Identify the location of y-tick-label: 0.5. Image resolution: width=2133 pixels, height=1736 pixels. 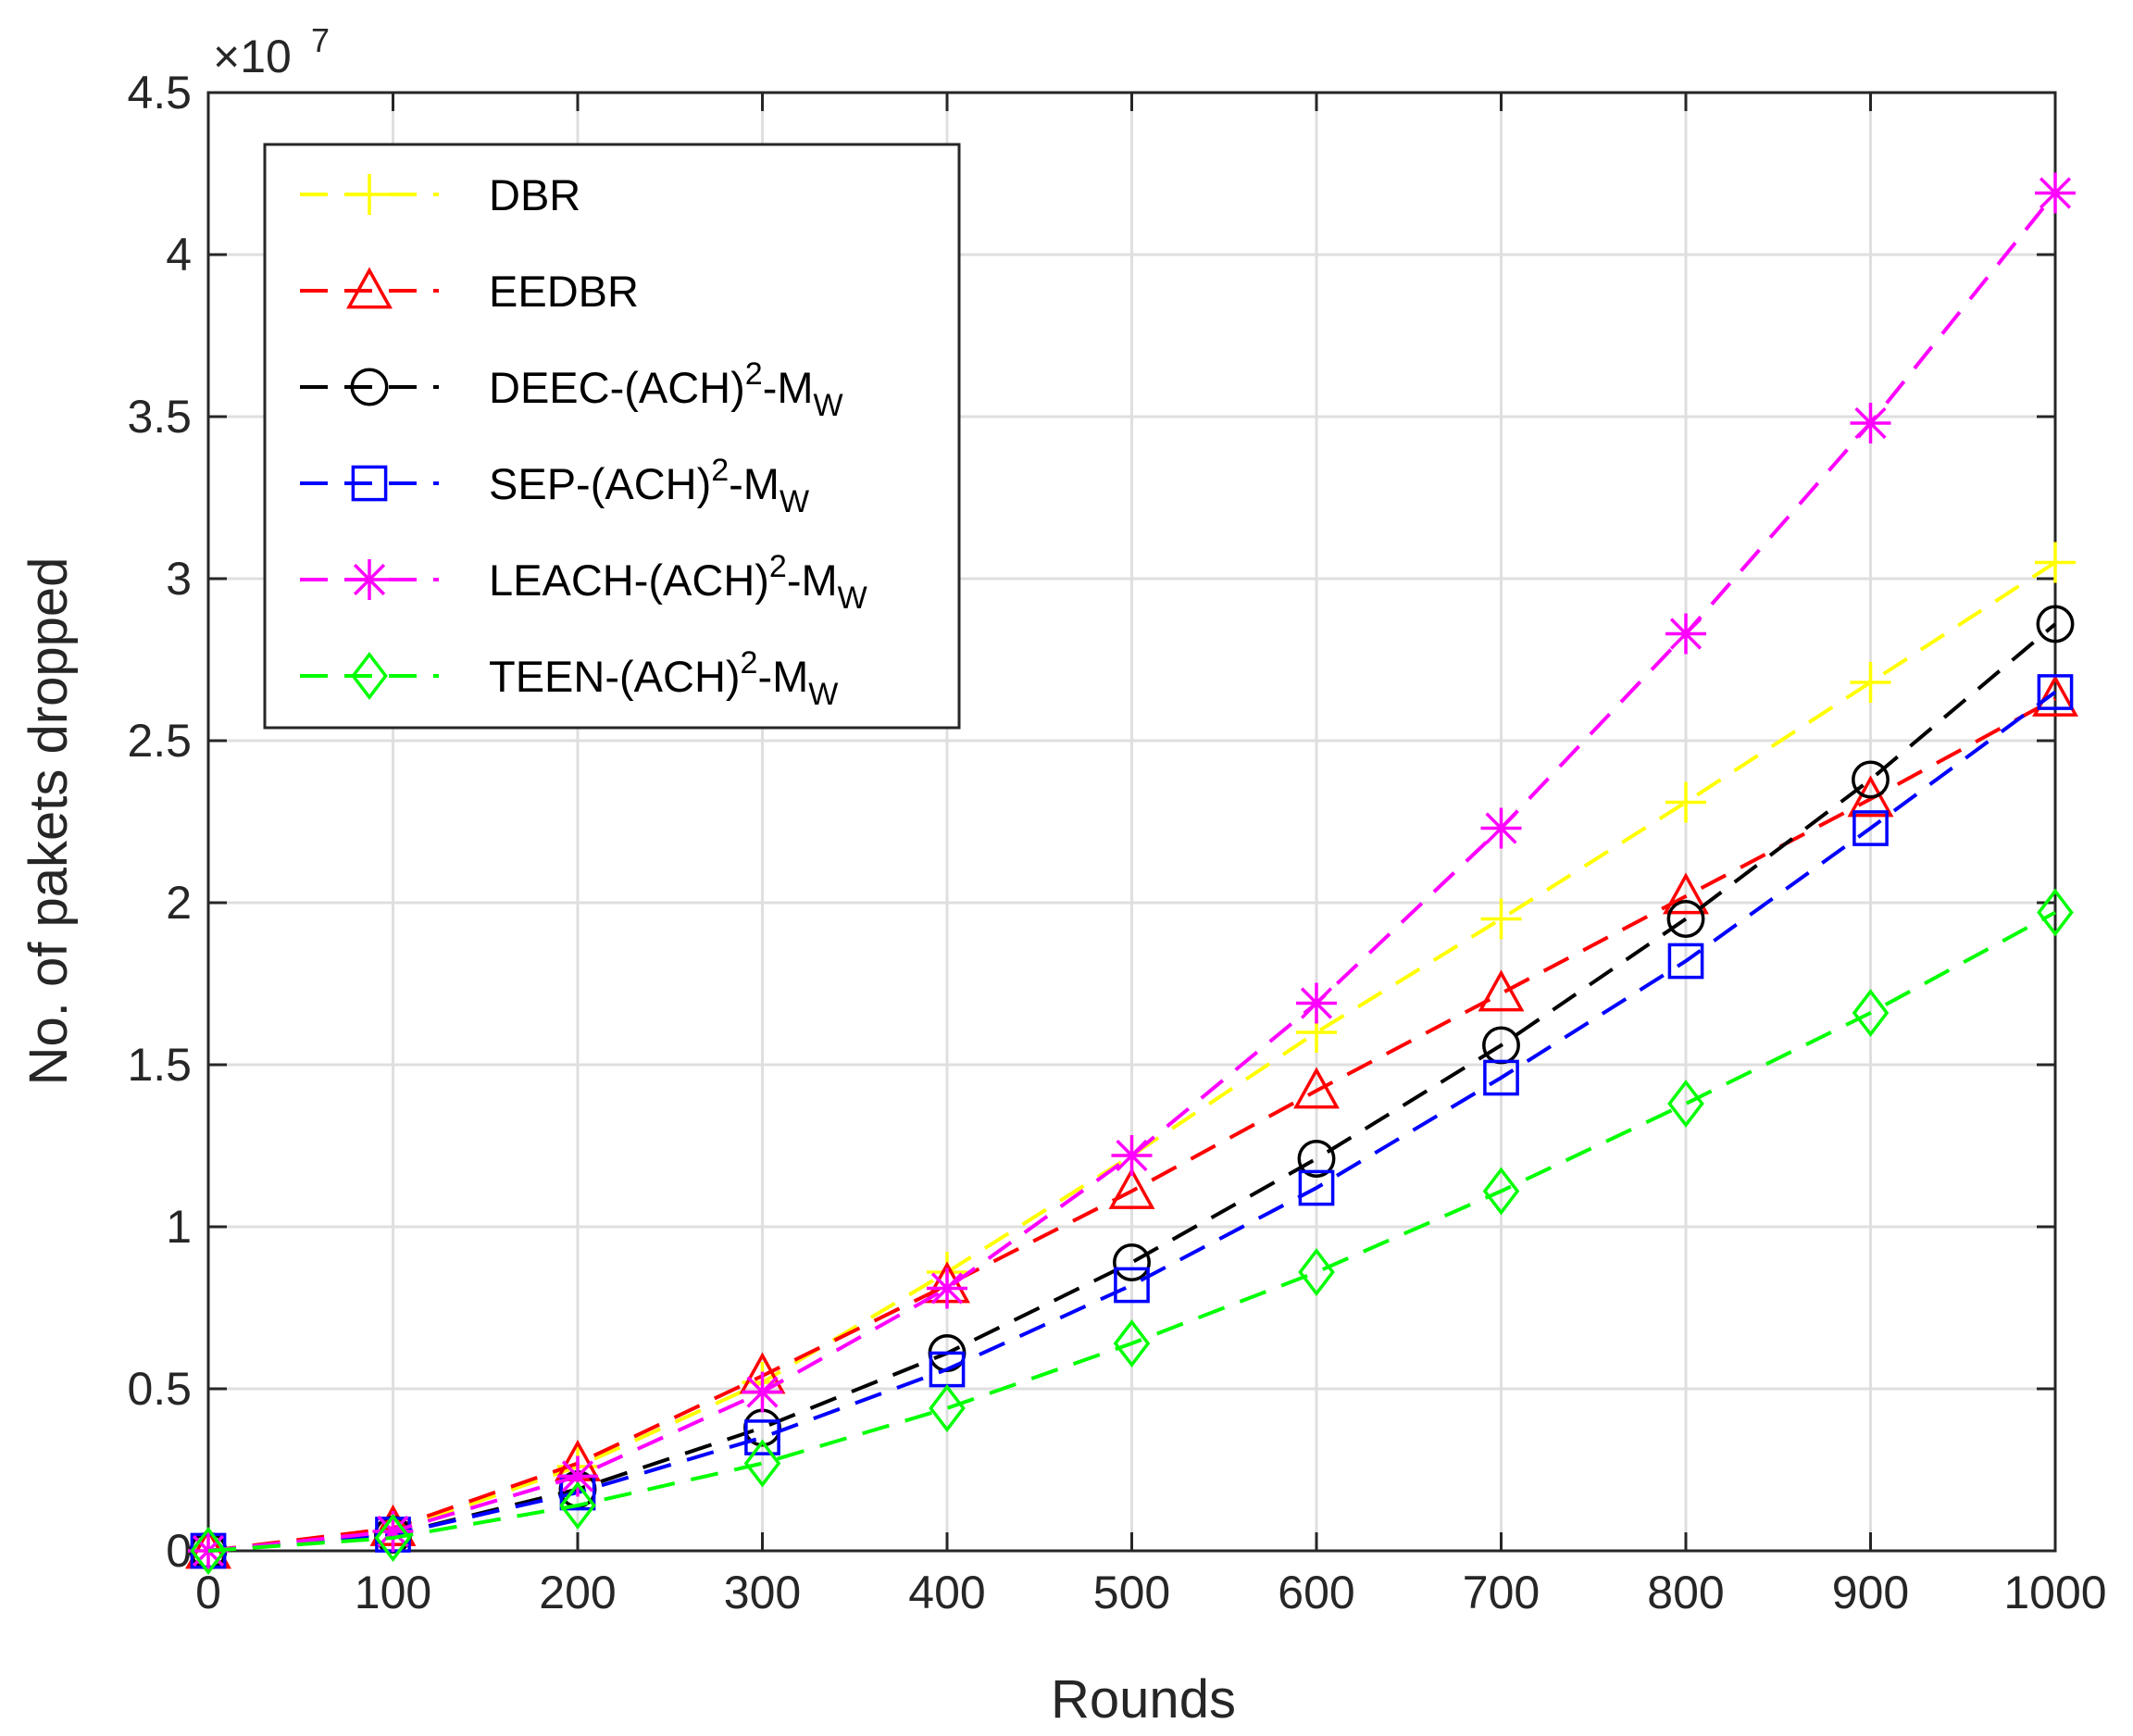
(159, 1389).